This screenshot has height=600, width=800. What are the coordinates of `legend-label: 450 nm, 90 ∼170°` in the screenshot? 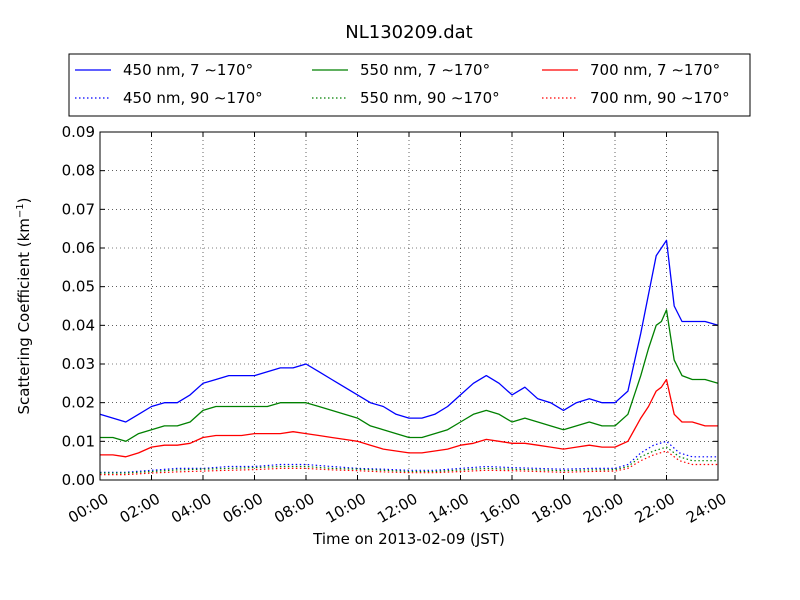 It's located at (193, 98).